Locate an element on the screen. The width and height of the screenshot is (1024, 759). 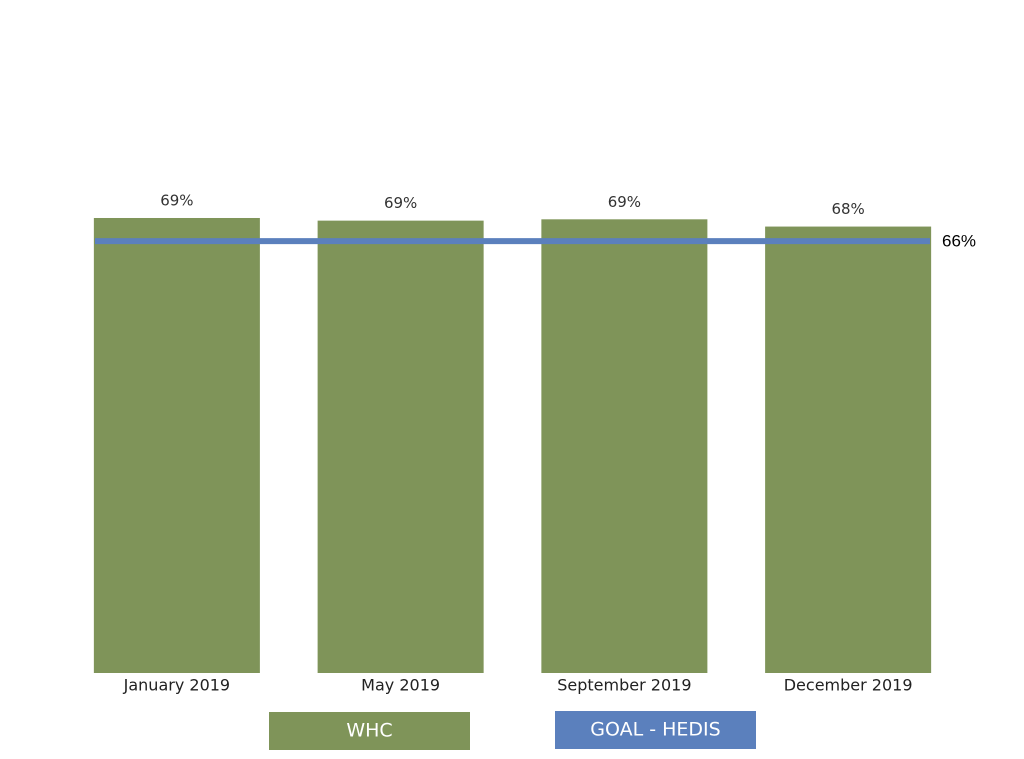
legend-label: WHC is located at coordinates (369, 731).